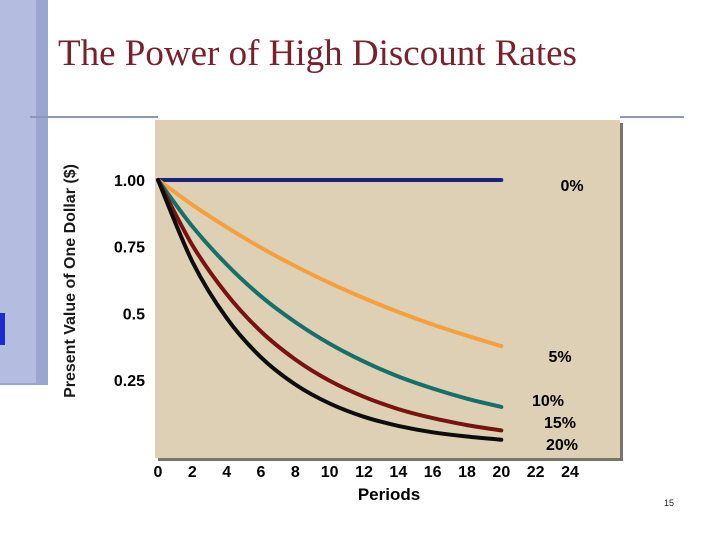 Image resolution: width=720 pixels, height=540 pixels. I want to click on y-tick-label: 0.25, so click(129, 381).